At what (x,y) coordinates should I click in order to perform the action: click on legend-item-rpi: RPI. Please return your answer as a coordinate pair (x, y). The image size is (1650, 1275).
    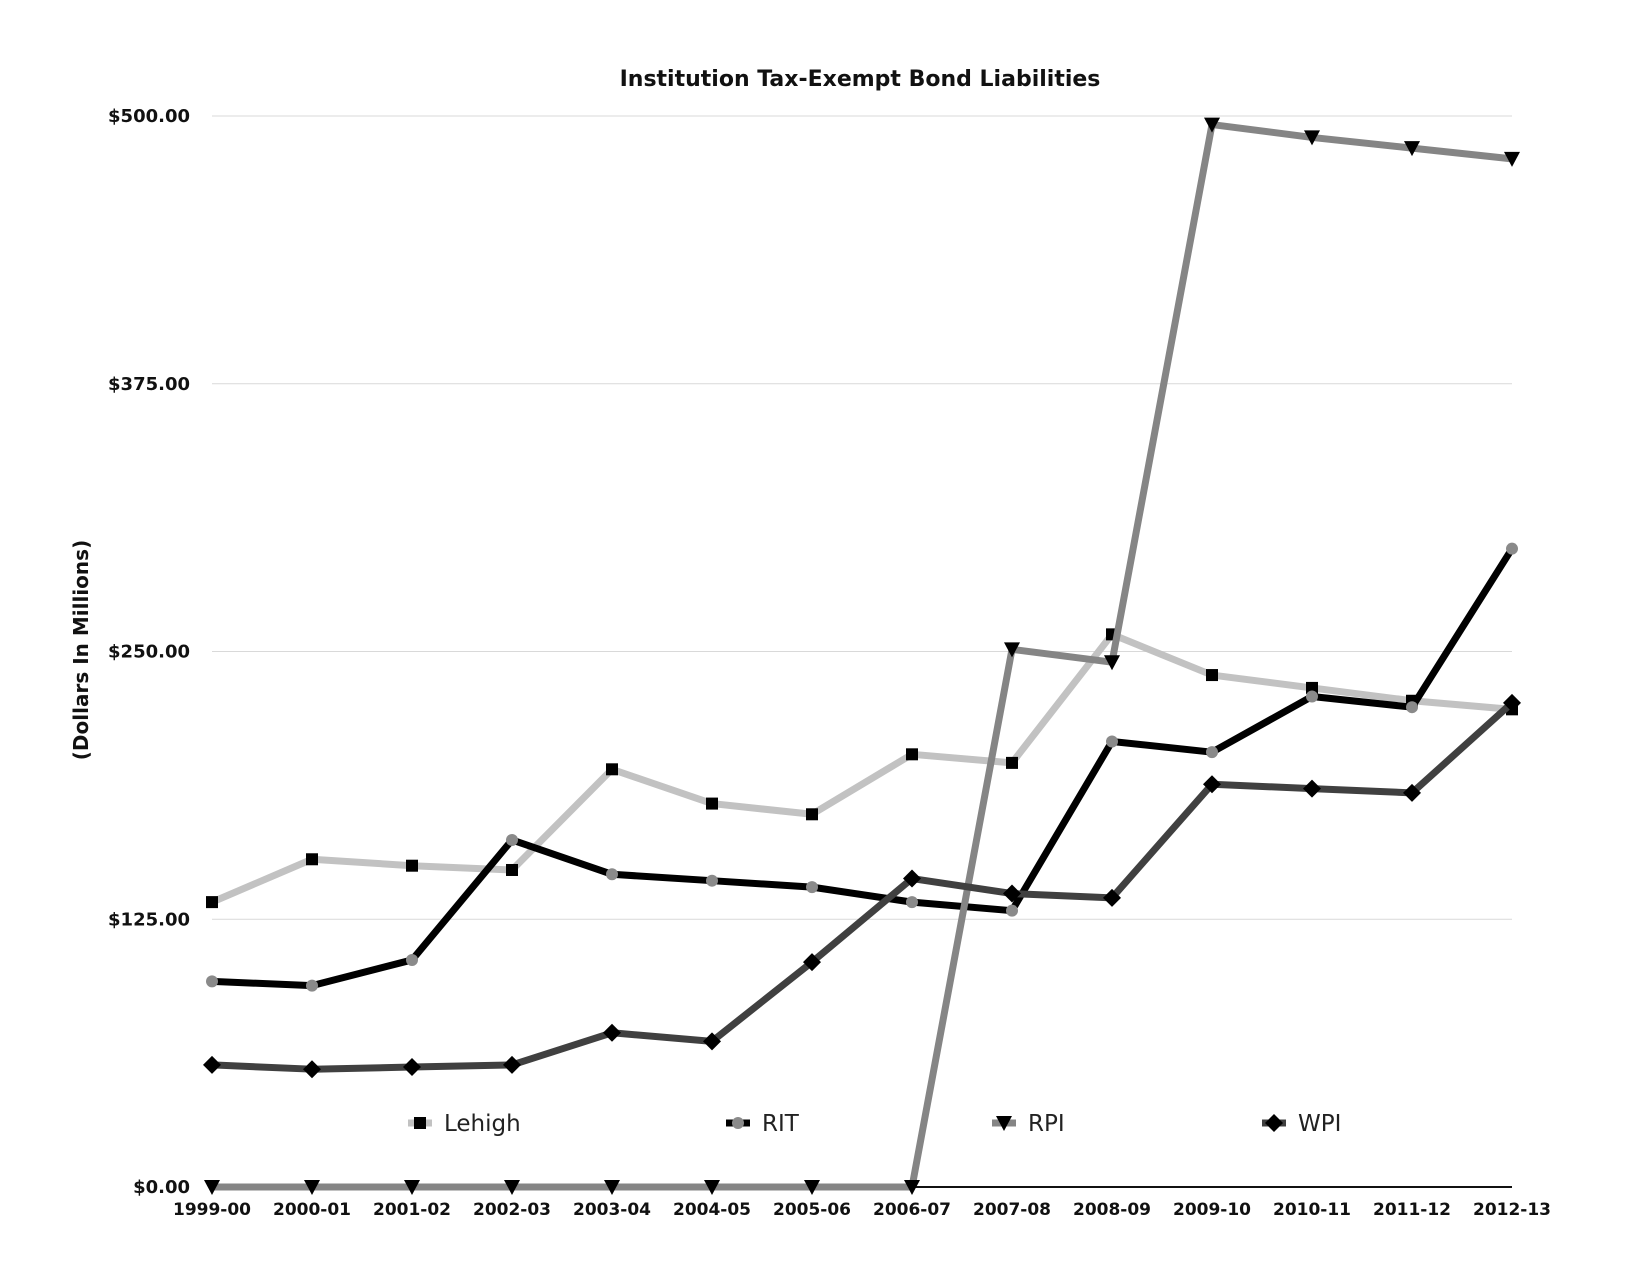
    Looking at the image, I should click on (1028, 1124).